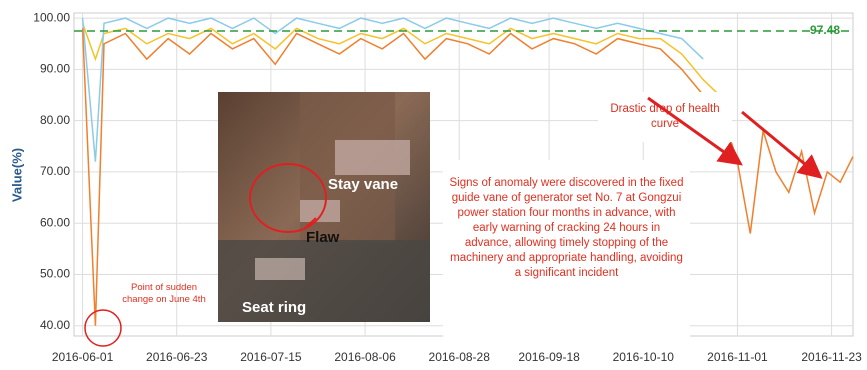  What do you see at coordinates (55, 222) in the screenshot?
I see `y-tick-label: 60.00` at bounding box center [55, 222].